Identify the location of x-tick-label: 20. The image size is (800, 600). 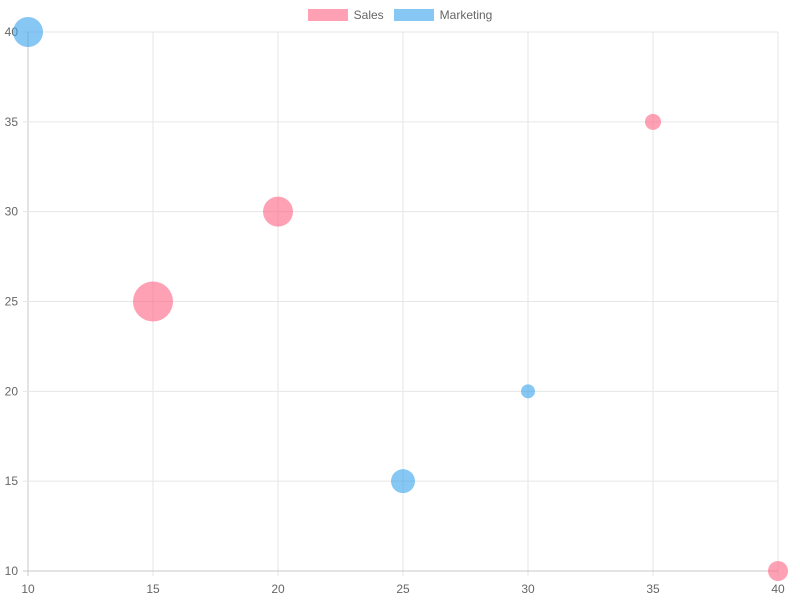
(278, 589).